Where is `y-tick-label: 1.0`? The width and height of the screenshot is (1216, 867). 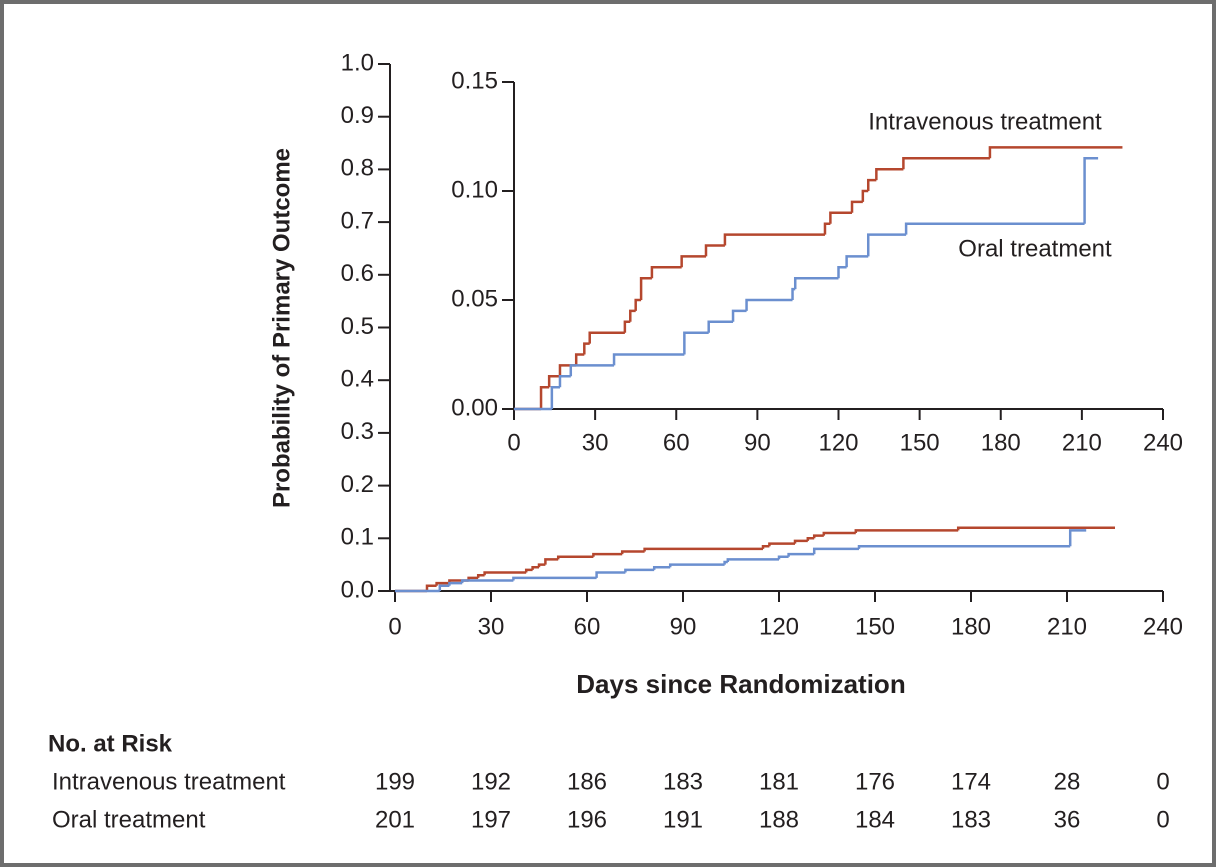 y-tick-label: 1.0 is located at coordinates (357, 62).